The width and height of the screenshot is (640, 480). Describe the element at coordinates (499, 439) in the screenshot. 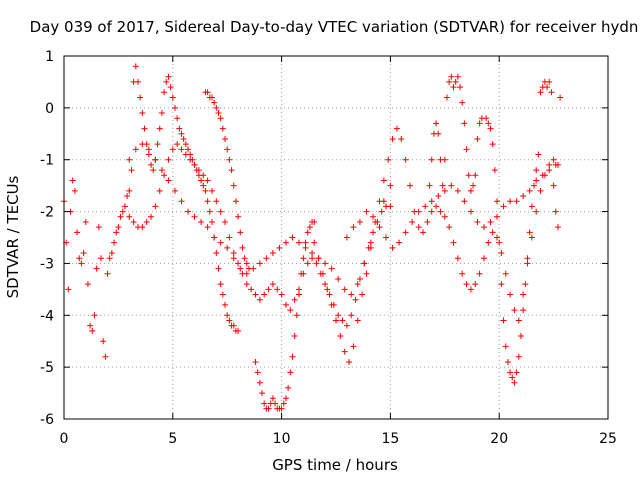

I see `x-tick-label: 20` at that location.